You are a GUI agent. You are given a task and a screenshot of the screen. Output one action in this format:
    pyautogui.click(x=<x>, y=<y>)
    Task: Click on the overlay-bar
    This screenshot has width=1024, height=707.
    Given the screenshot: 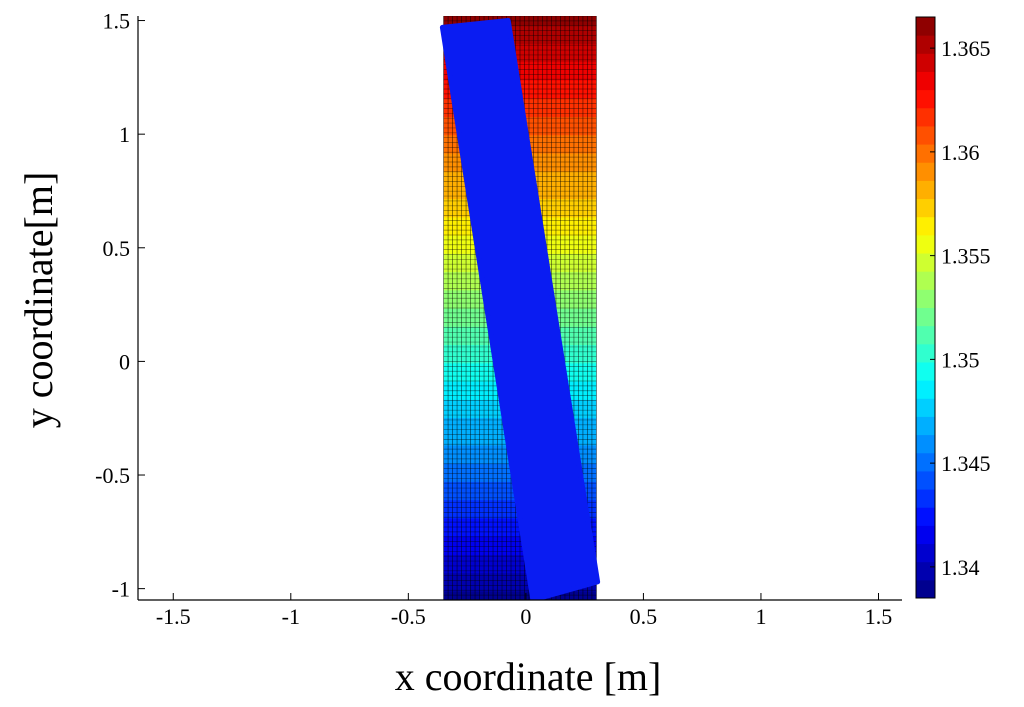 What is the action you would take?
    pyautogui.click(x=520, y=309)
    